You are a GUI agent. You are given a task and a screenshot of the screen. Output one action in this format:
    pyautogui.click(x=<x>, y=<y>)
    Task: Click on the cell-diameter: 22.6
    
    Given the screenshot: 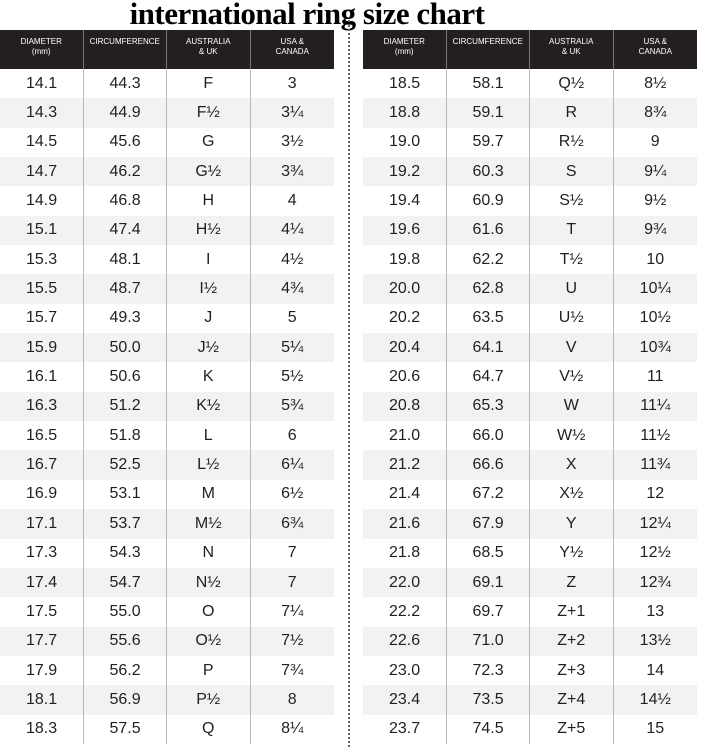 What is the action you would take?
    pyautogui.click(x=405, y=641)
    